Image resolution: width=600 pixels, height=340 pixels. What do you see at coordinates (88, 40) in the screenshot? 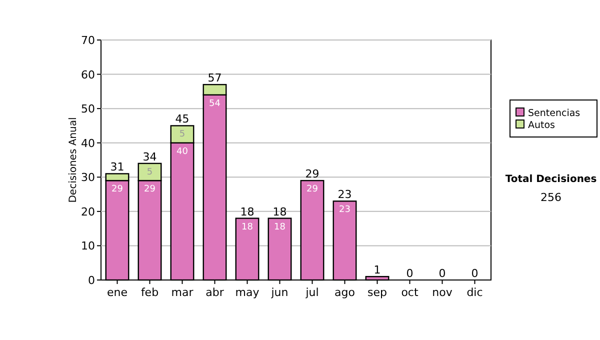
I see `y-tick-label: 70` at bounding box center [88, 40].